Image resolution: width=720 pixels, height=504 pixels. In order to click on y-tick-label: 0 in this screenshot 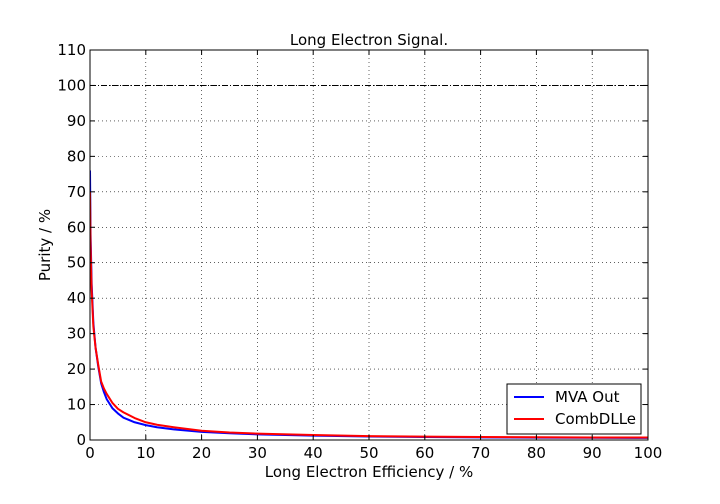, I will do `click(81, 440)`.